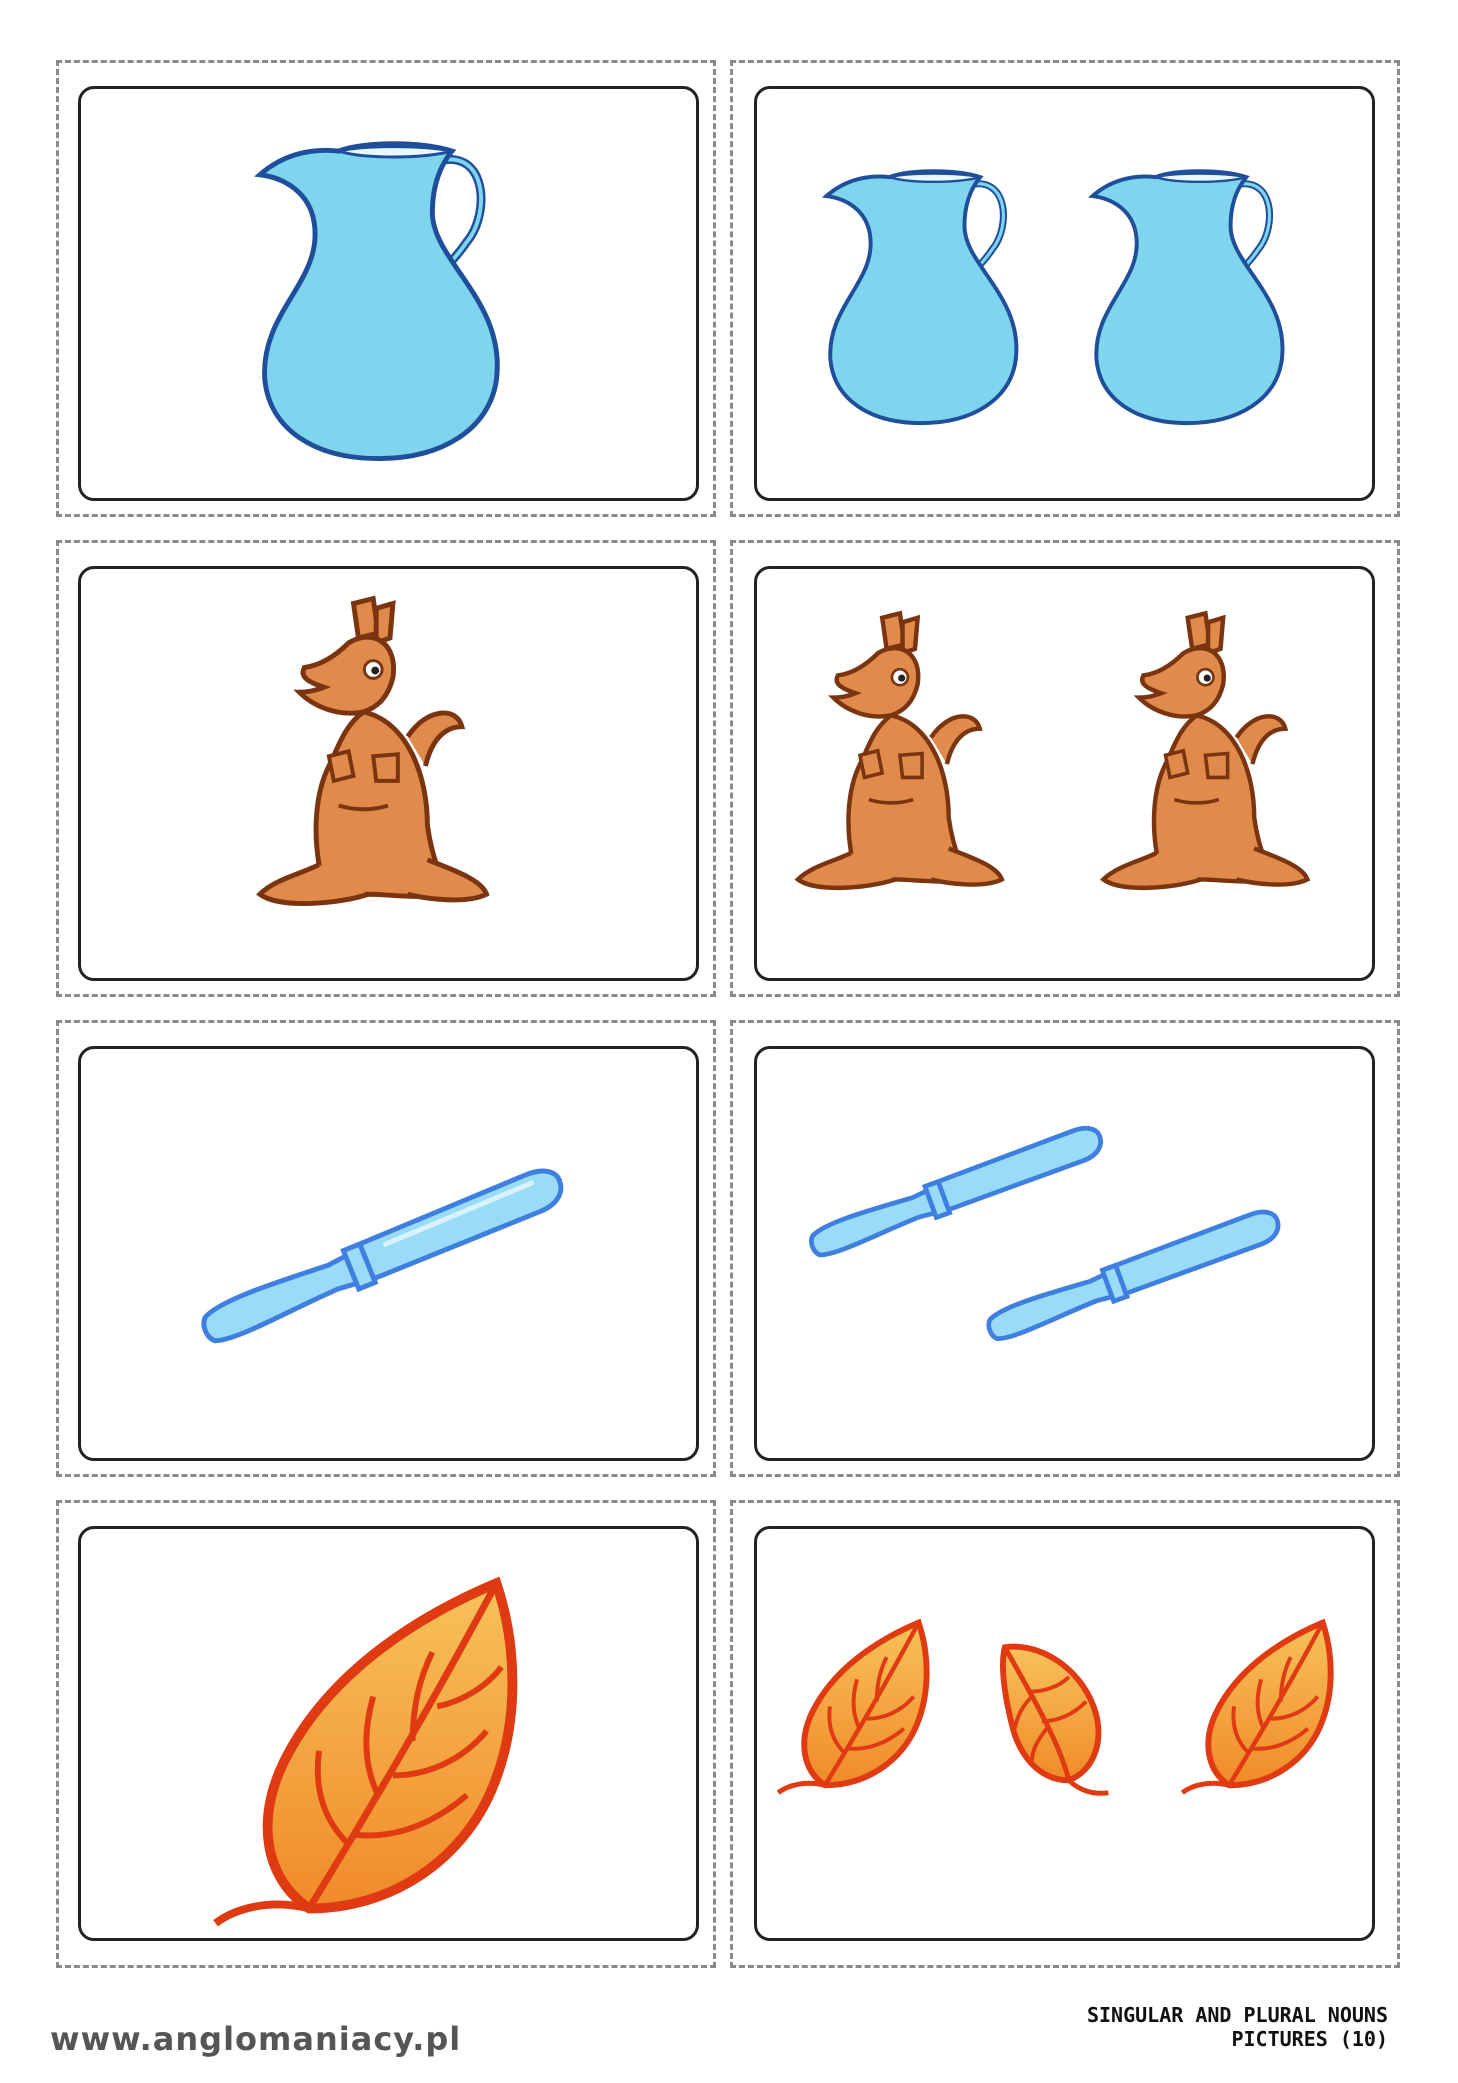 The width and height of the screenshot is (1458, 2083). What do you see at coordinates (1237, 2015) in the screenshot?
I see `worksheet-title-line-1: SINGULAR AND PLURAL NOUNS` at bounding box center [1237, 2015].